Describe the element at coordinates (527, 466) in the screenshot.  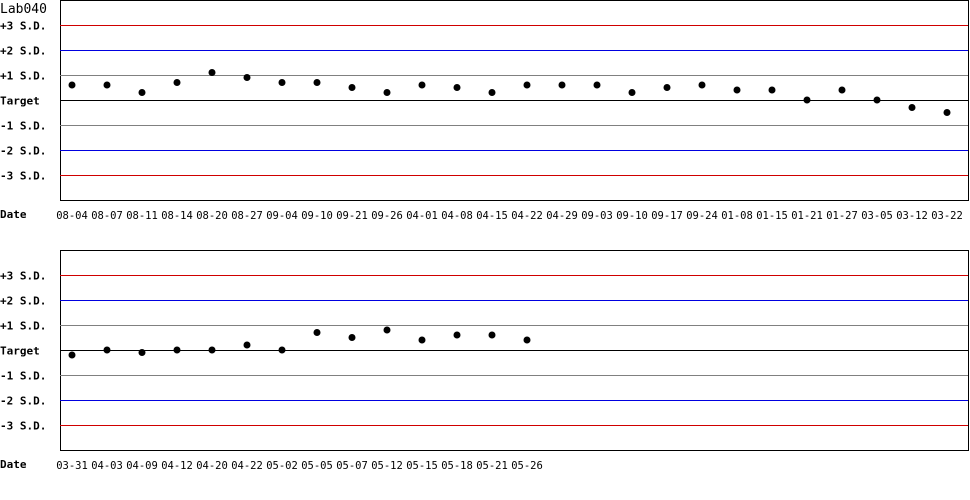
I see `x-tick-label: 05-26` at that location.